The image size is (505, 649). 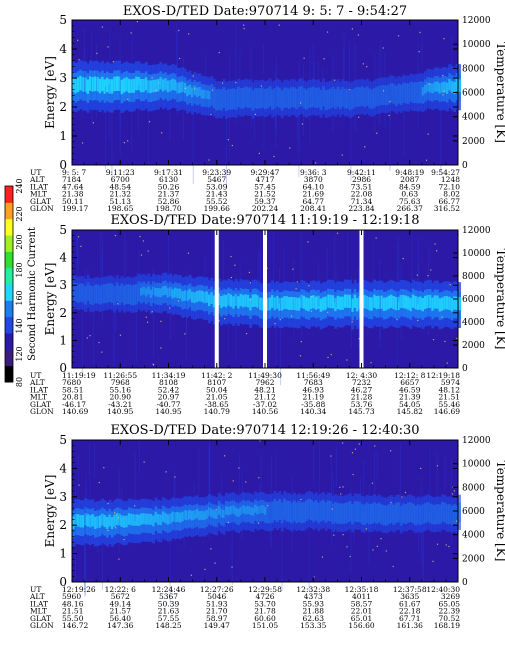 I want to click on table-cell: 12:12: 8, so click(x=410, y=375).